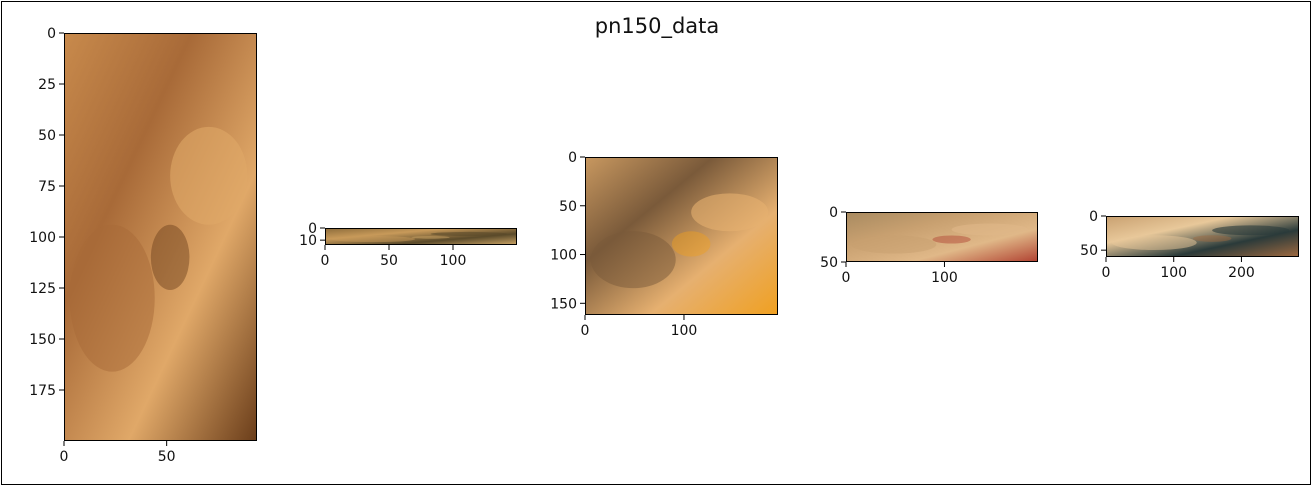 The image size is (1314, 488). I want to click on cat-lying-image, so click(942, 237).